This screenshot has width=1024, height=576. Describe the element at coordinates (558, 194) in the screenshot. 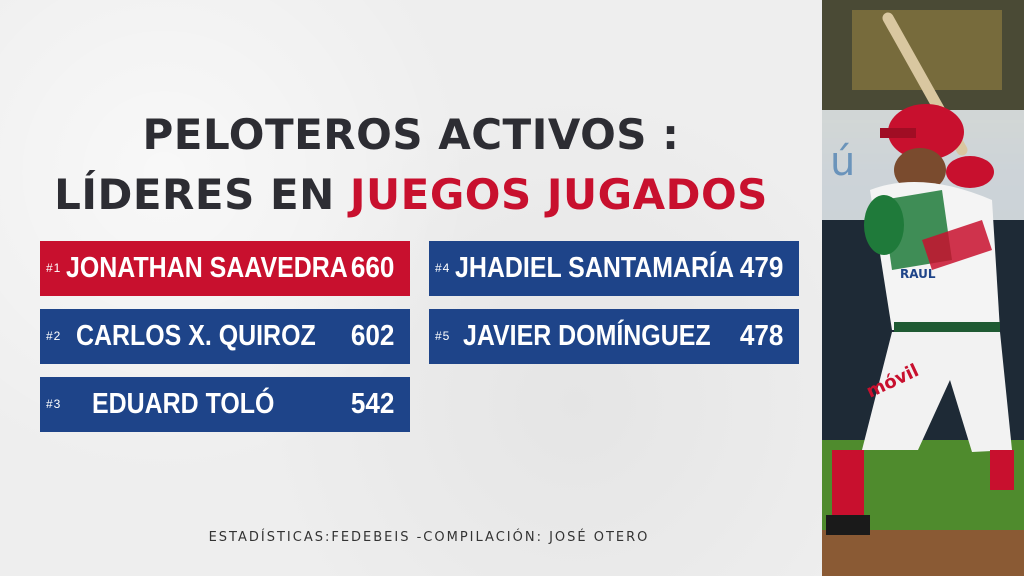

I see `title-highlight: JUEGOS JUGADOS` at that location.